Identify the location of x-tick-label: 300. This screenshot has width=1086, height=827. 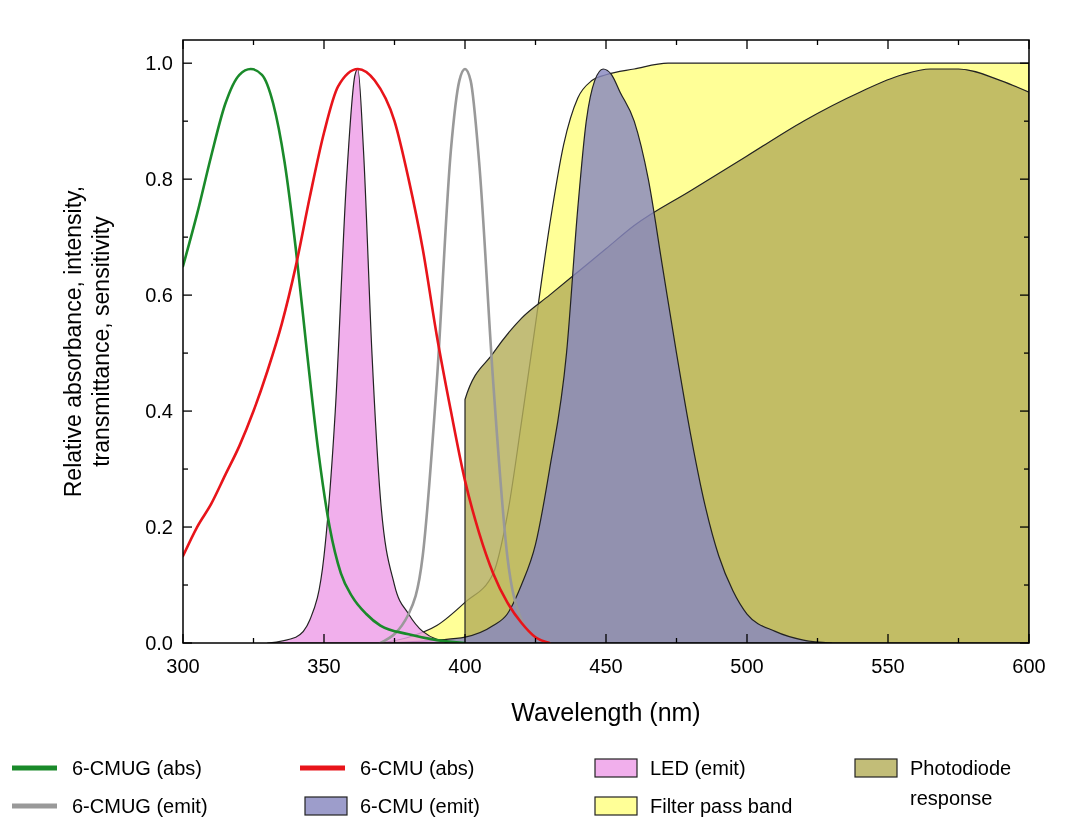
(183, 666).